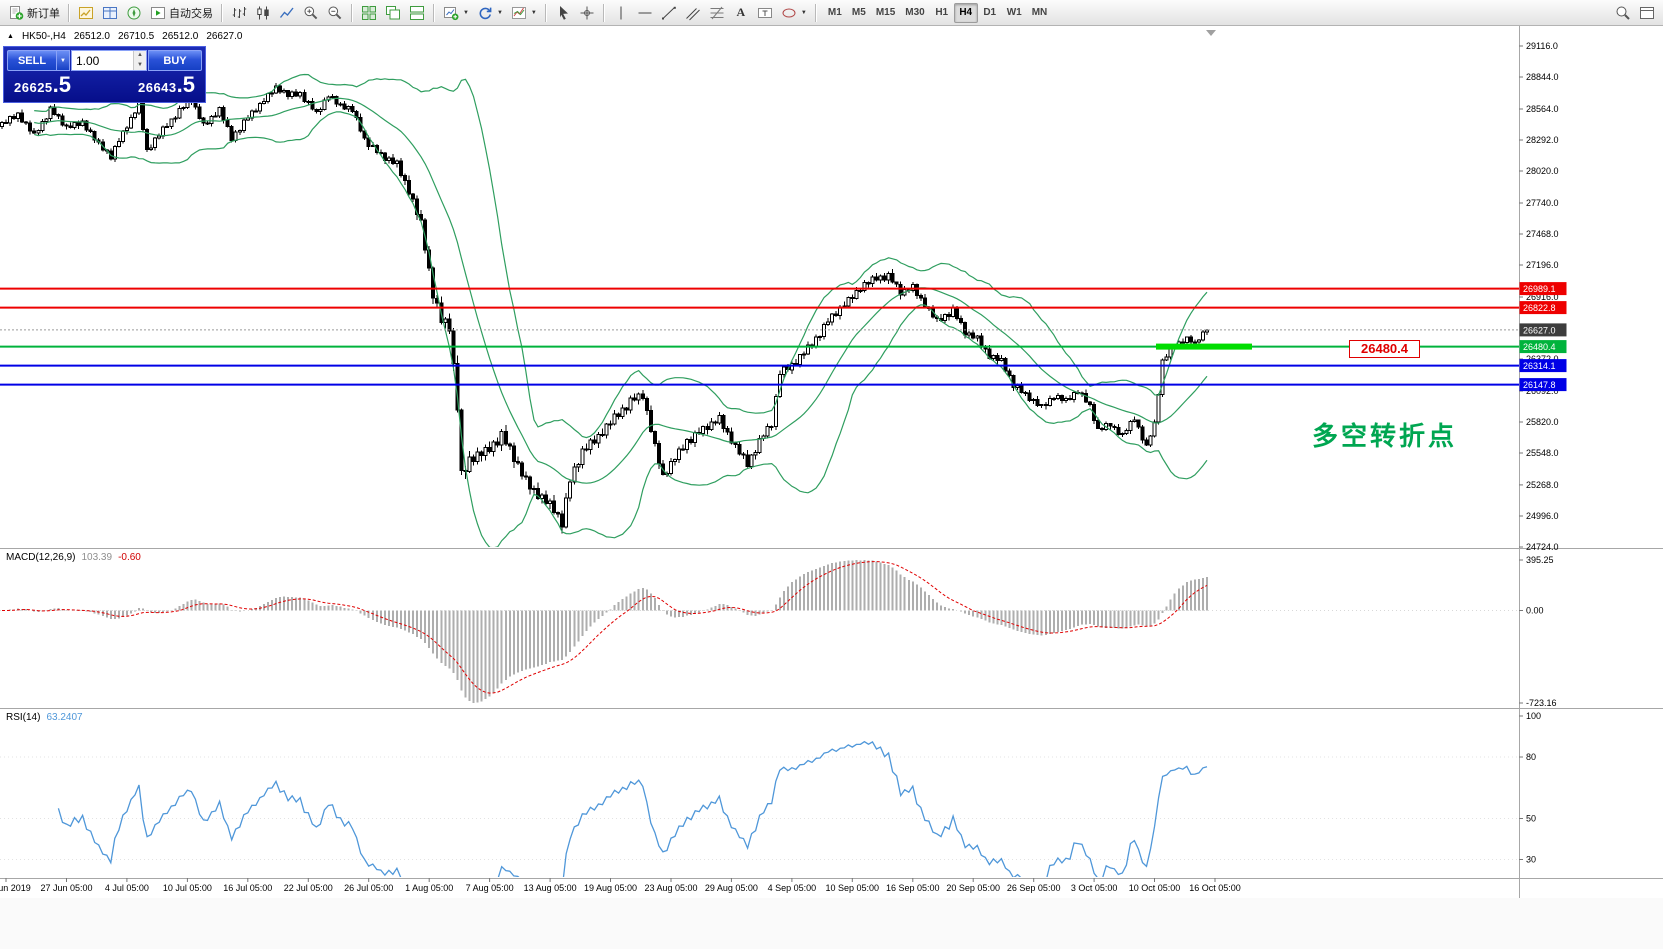 This screenshot has height=949, width=1663. Describe the element at coordinates (417, 13) in the screenshot. I see `arrange-windows-button` at that location.